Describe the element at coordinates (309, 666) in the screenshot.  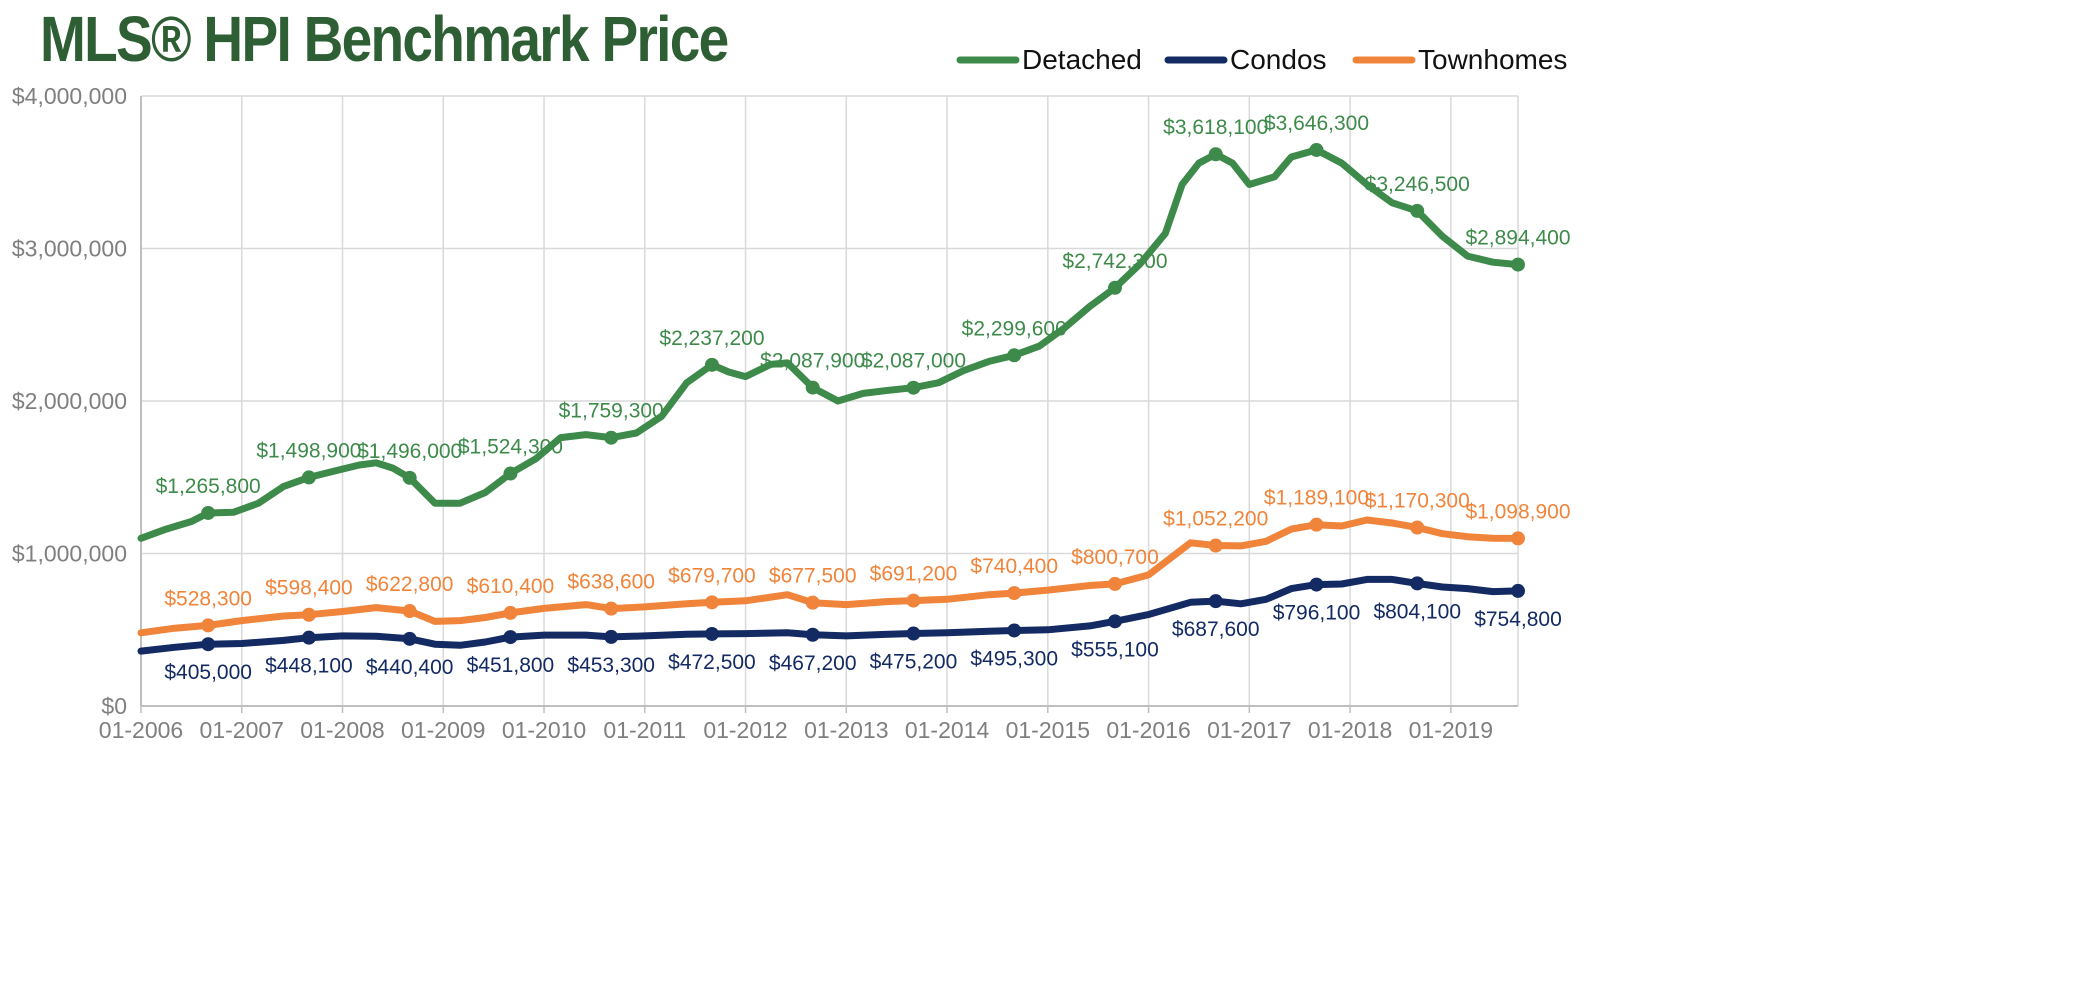
I see `data-label-condos: $448,100` at that location.